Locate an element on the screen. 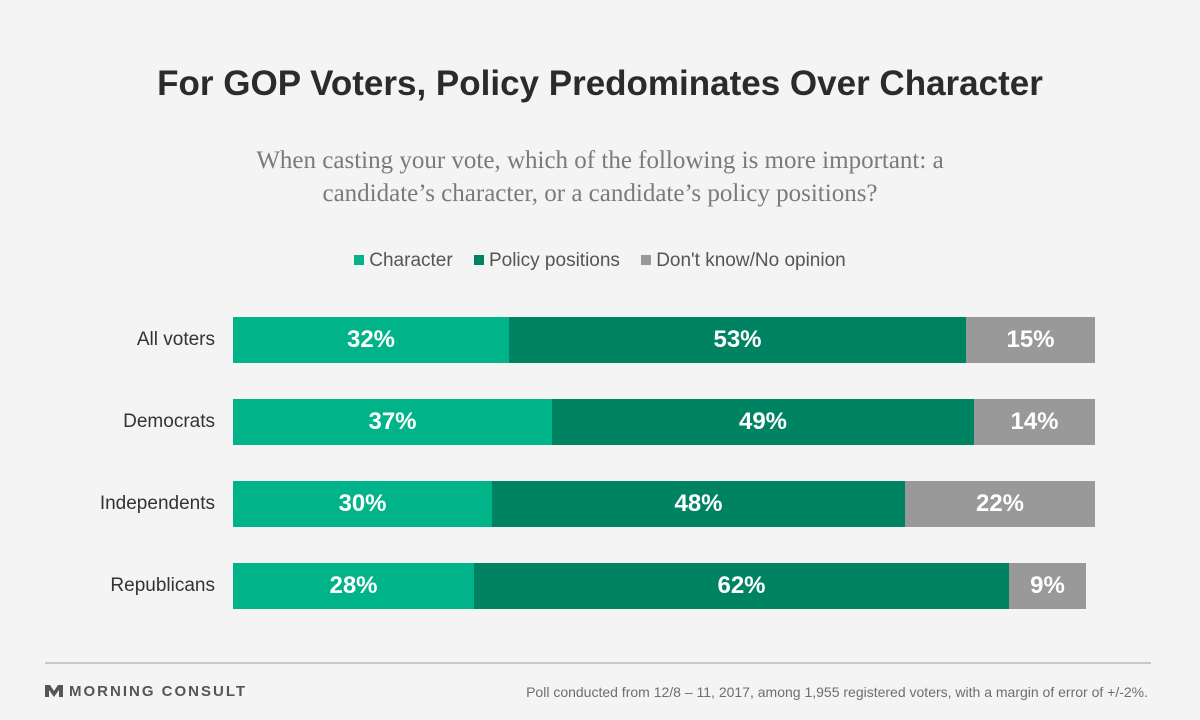  bar-segment-dont-know: 22% is located at coordinates (1000, 504).